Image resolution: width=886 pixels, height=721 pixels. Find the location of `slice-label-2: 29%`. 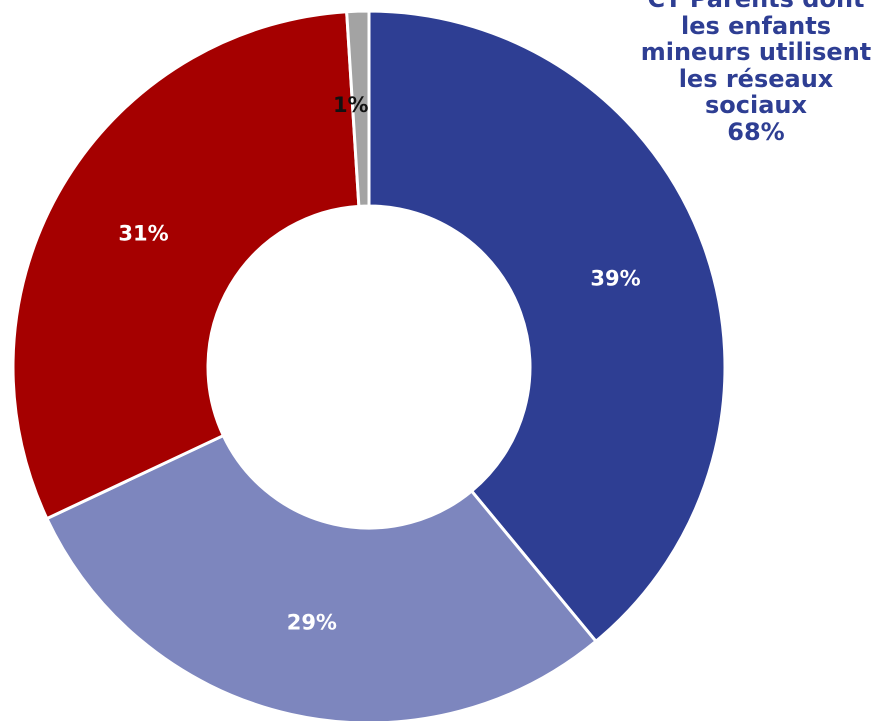

slice-label-2: 29% is located at coordinates (312, 623).